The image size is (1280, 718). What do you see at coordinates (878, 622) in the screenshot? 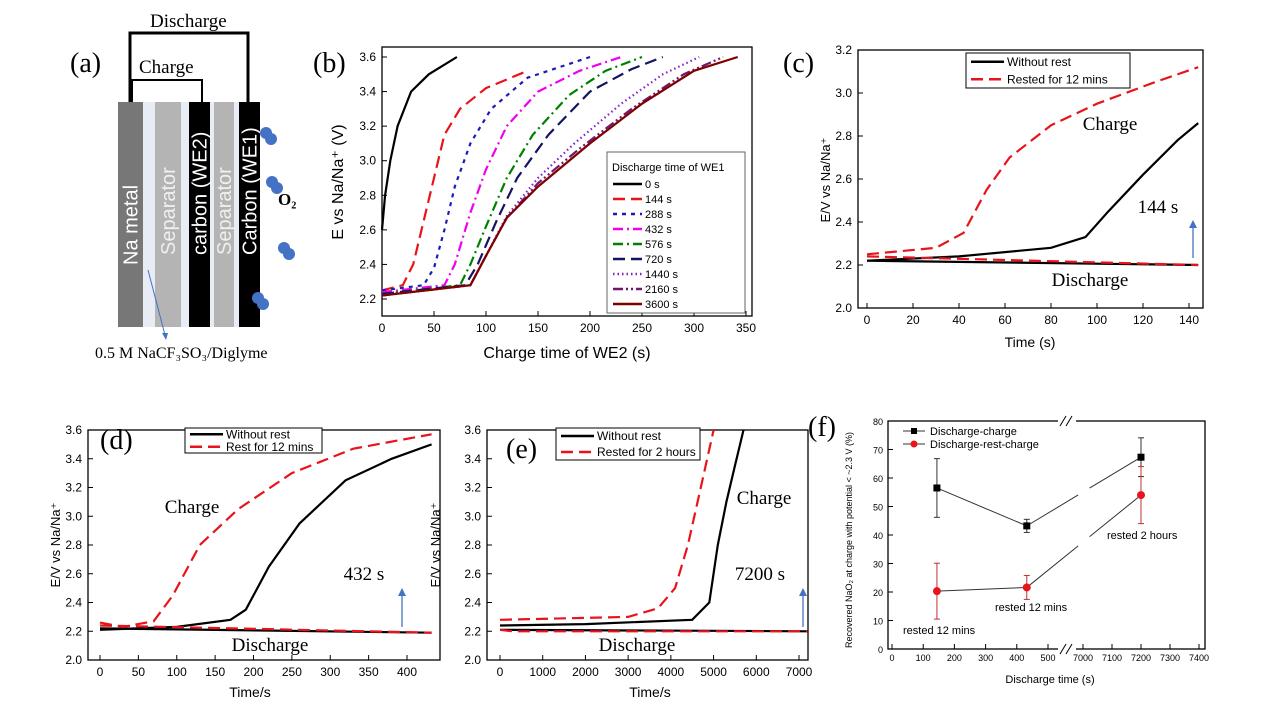
I see `y-tick-label: 10` at bounding box center [878, 622].